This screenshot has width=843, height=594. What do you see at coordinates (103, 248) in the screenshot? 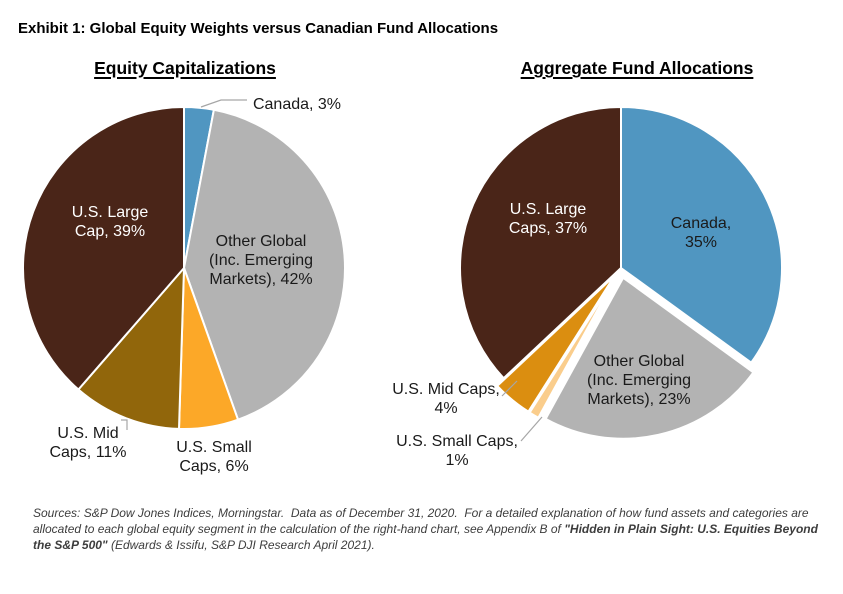
I see `pie-slice-u-s-large-cap-caps` at bounding box center [103, 248].